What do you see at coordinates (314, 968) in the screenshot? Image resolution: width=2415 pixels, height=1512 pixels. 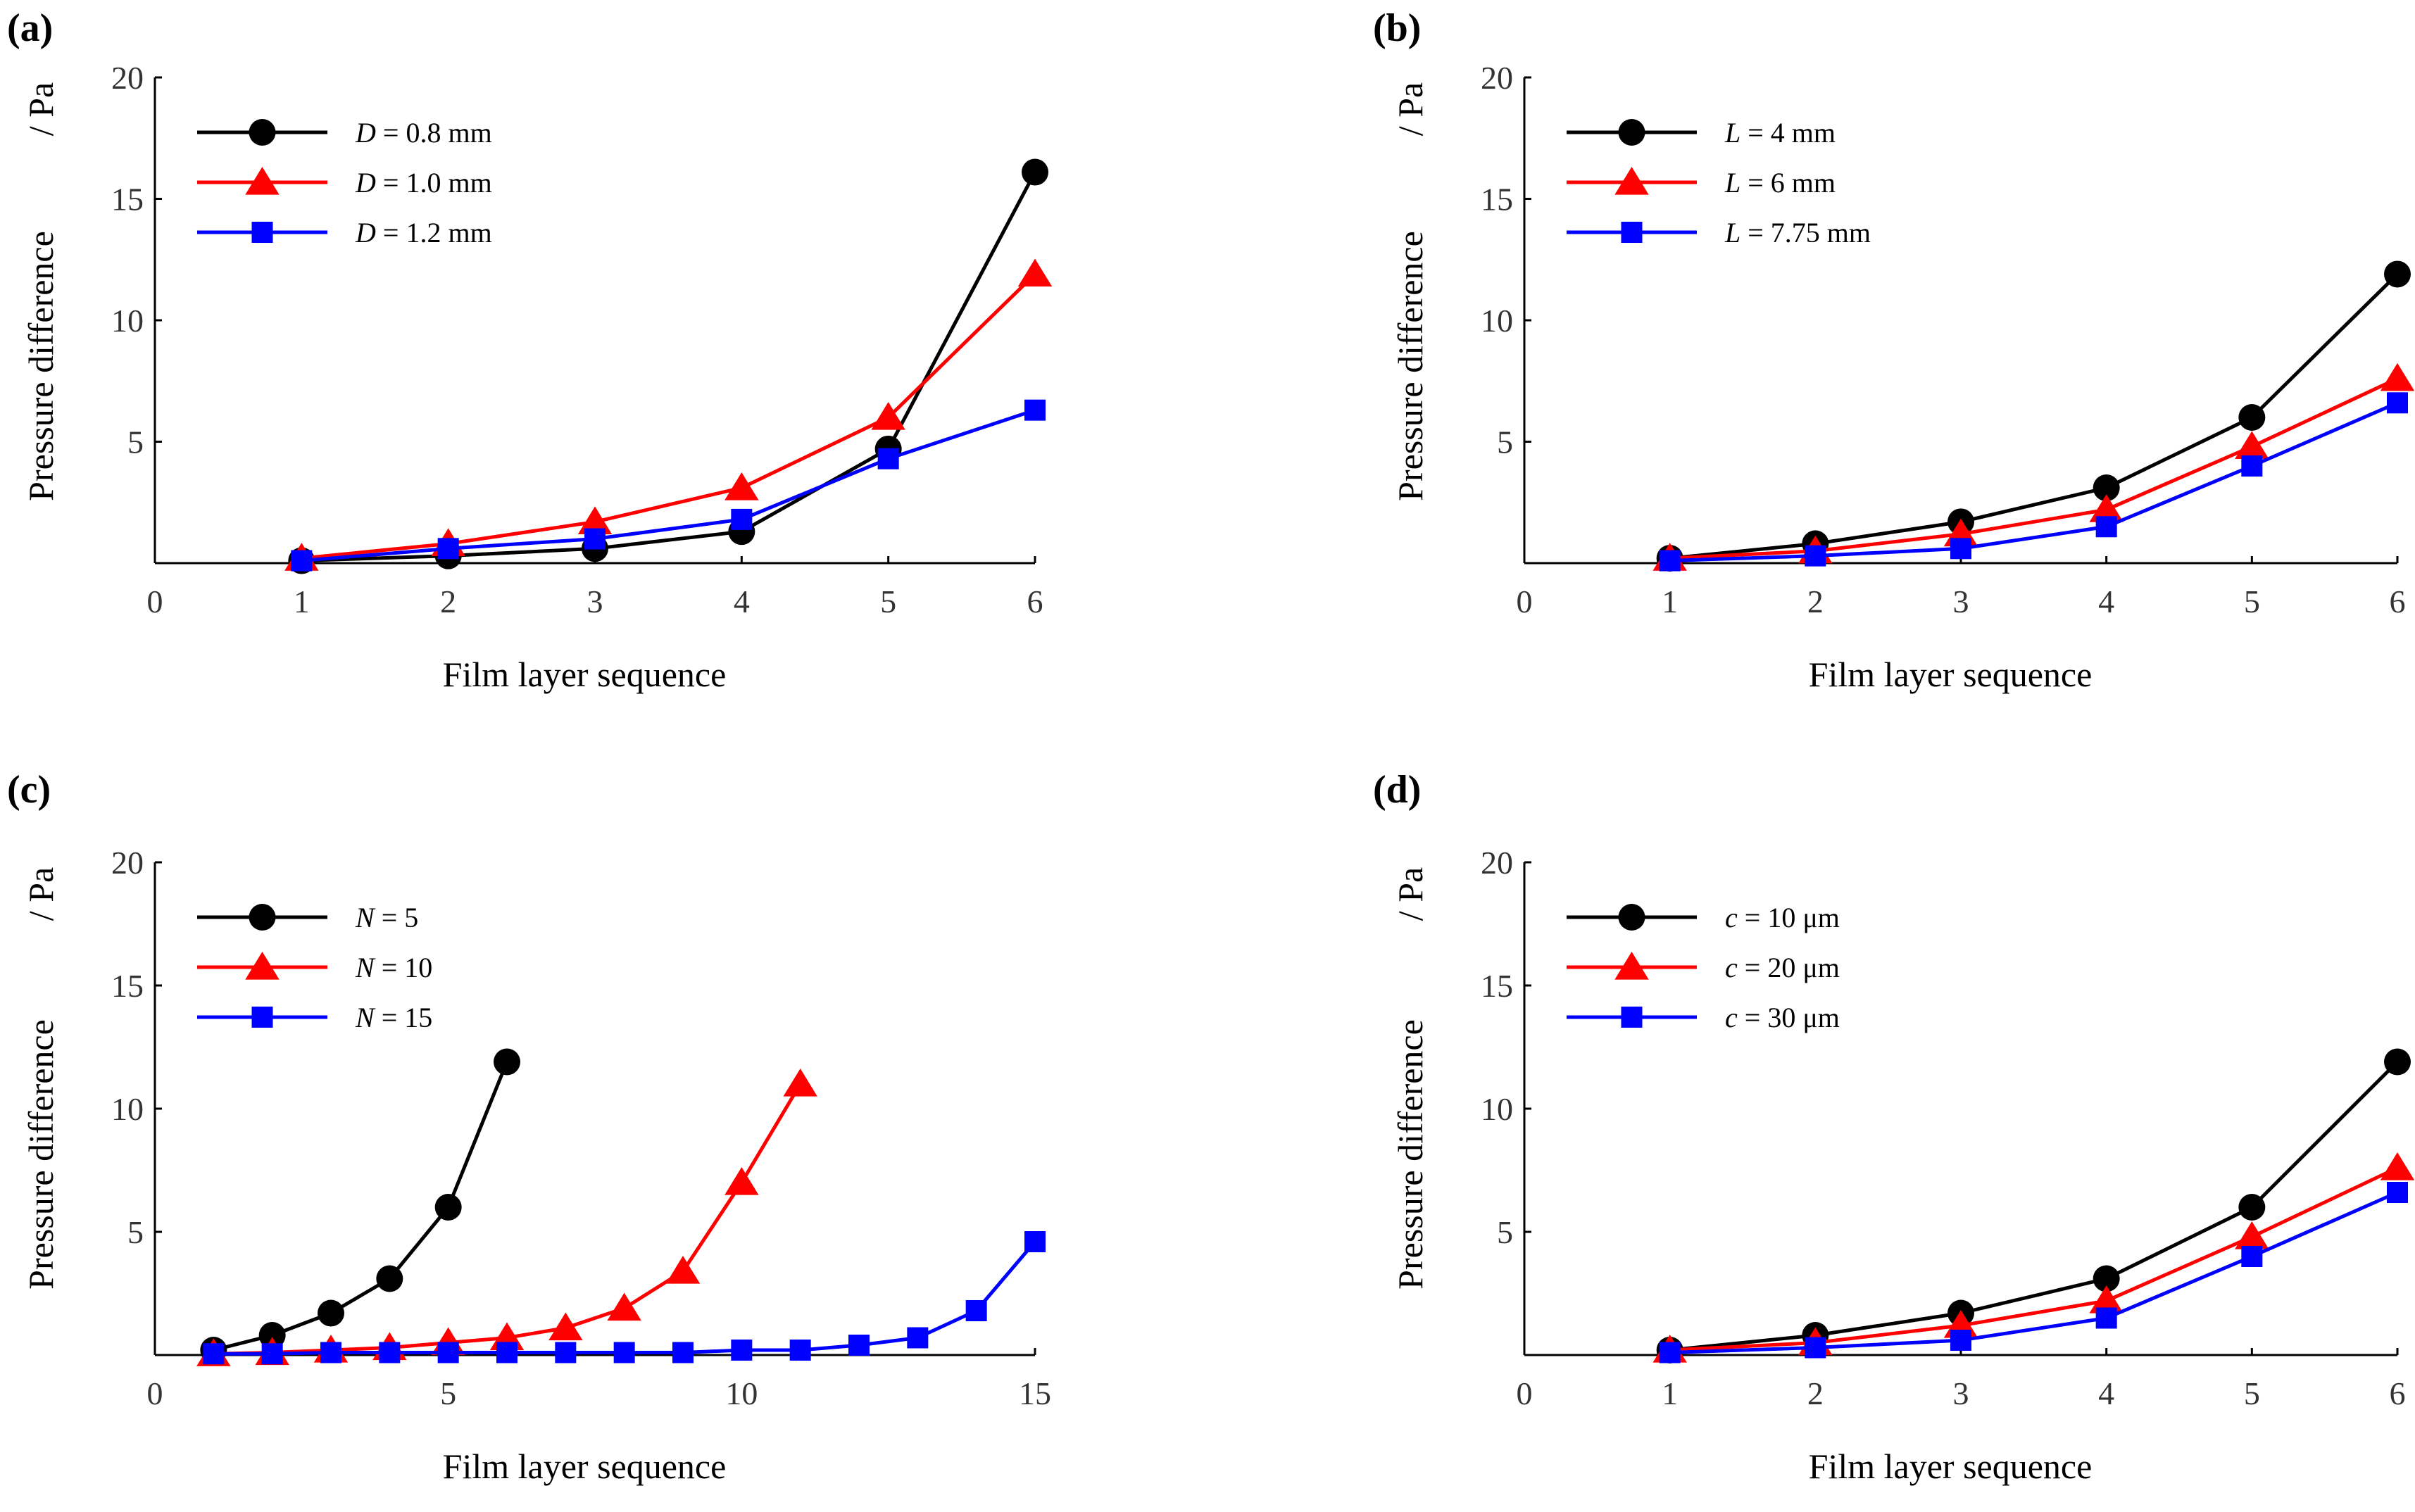 I see `legend: N = 5 N = 10 N = 15` at bounding box center [314, 968].